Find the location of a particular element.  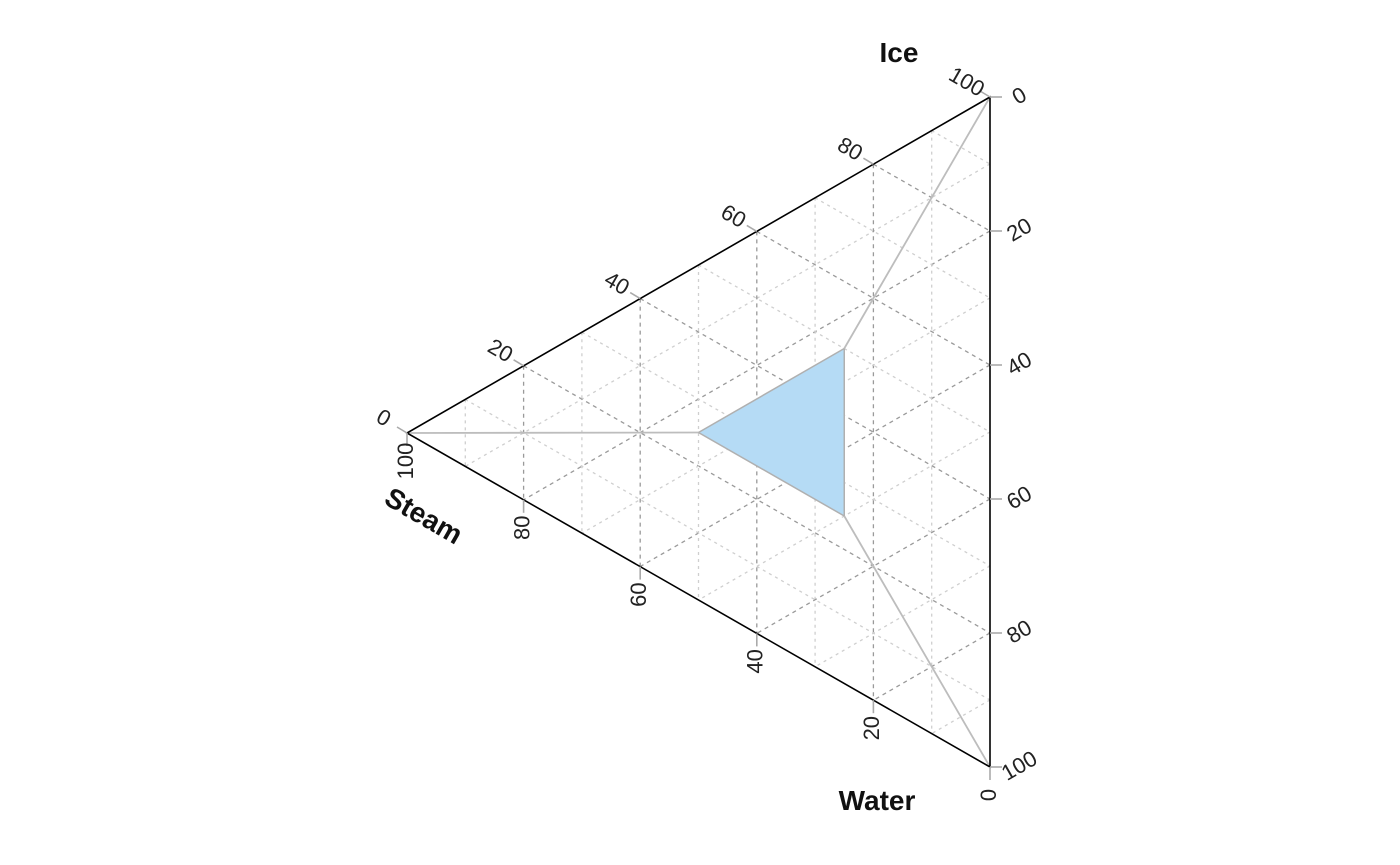

axis-title-ice: Ice is located at coordinates (899, 52).